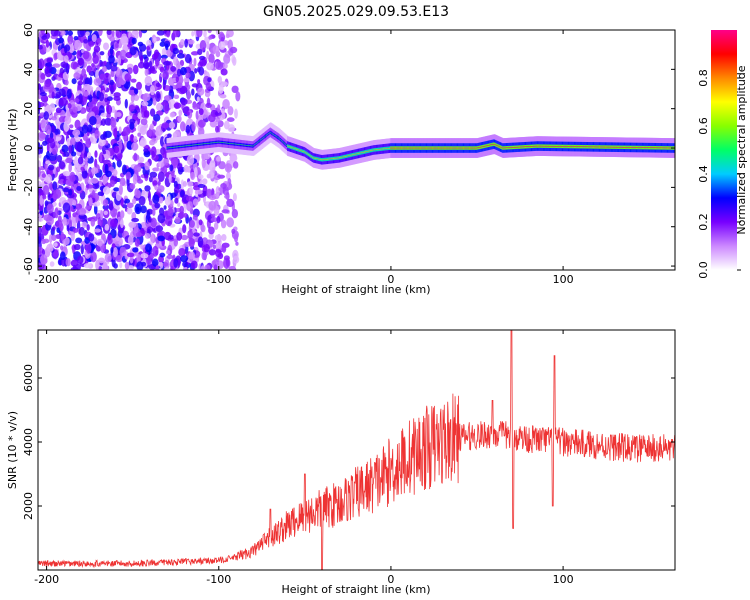 The image size is (750, 600). What do you see at coordinates (218, 279) in the screenshot?
I see `x-tick-label: -100` at bounding box center [218, 279].